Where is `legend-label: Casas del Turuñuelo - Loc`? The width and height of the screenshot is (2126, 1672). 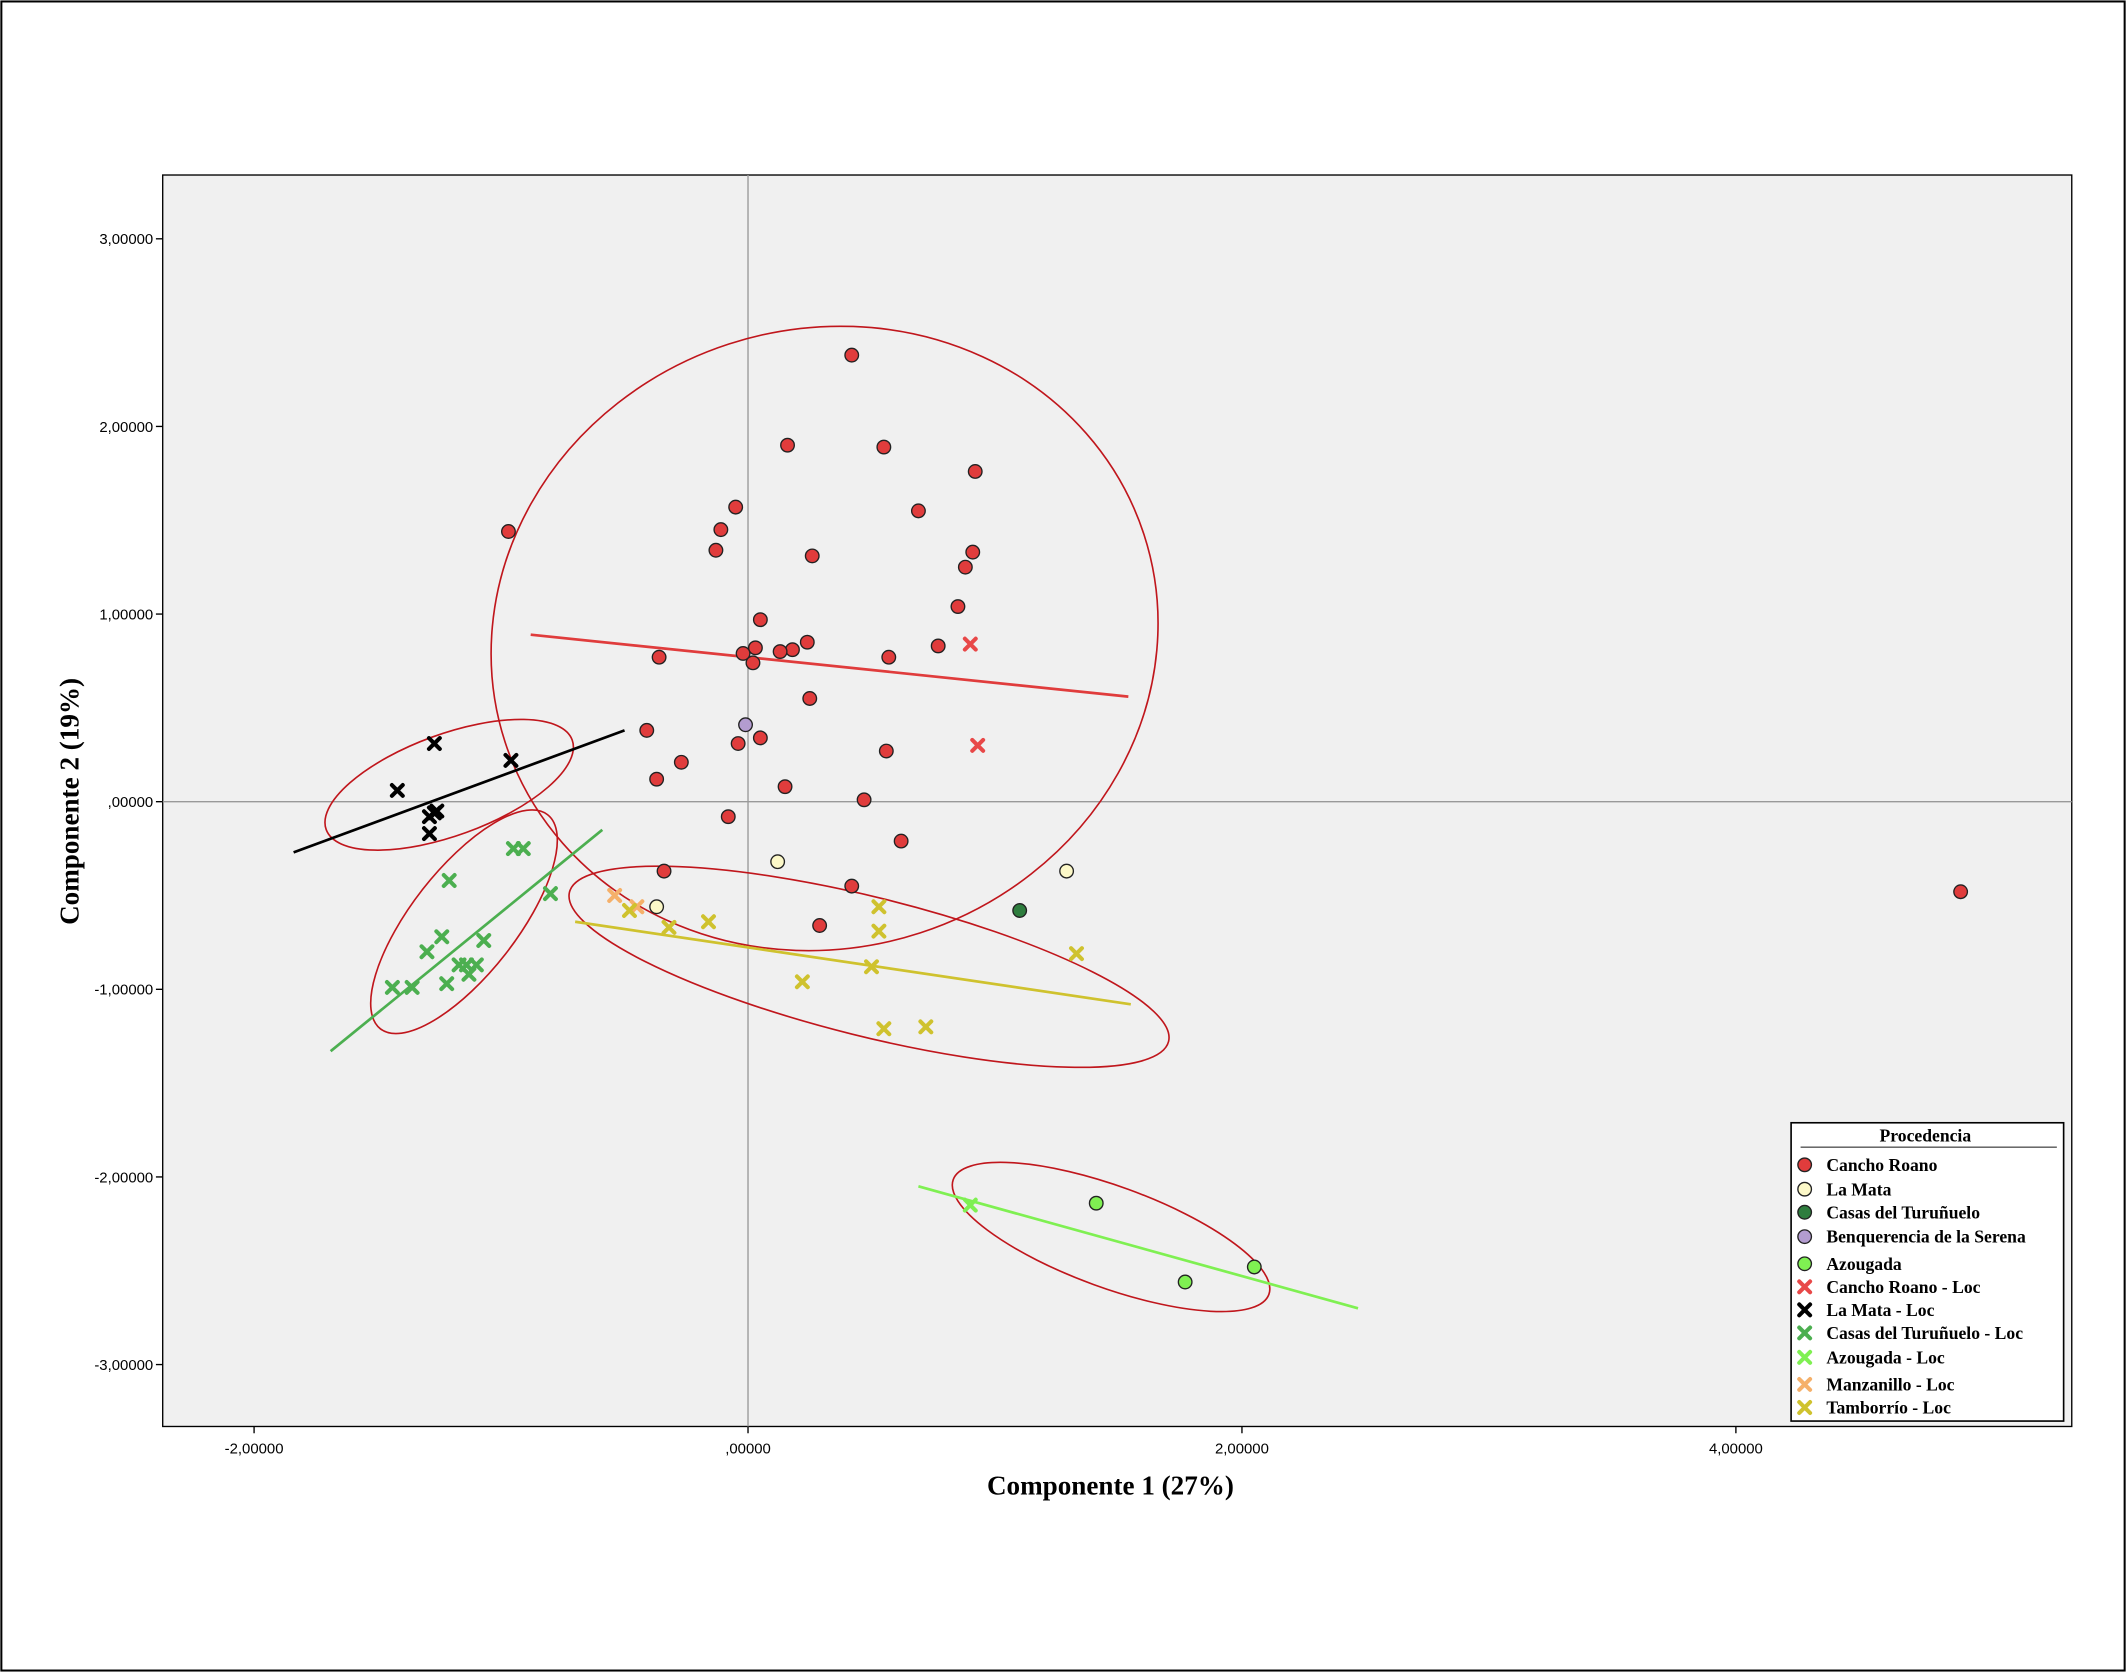
legend-label: Casas del Turuñuelo - Loc is located at coordinates (1924, 1333).